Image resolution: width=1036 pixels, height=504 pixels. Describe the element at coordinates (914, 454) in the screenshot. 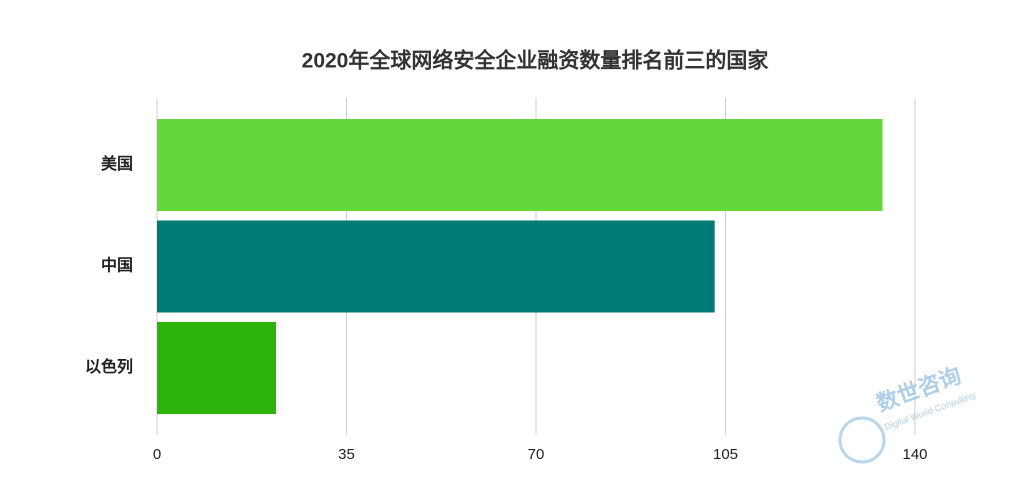

I see `x-tick-label: 140` at that location.